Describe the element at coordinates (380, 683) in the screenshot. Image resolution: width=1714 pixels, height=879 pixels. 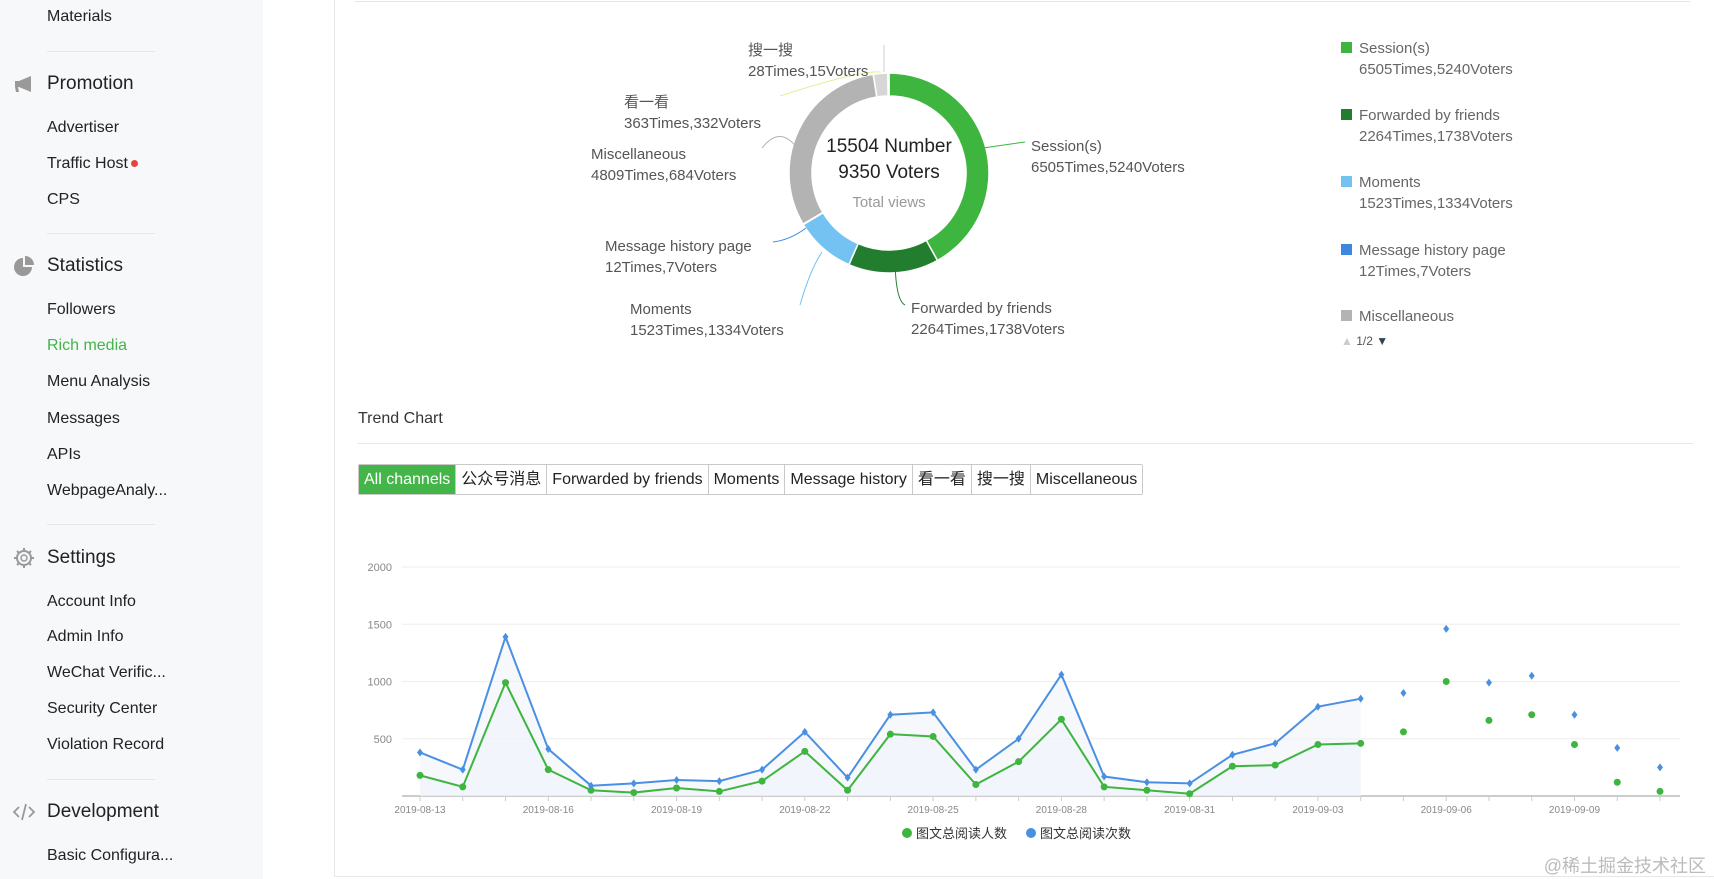
I see `y-tick-label: 1000` at that location.